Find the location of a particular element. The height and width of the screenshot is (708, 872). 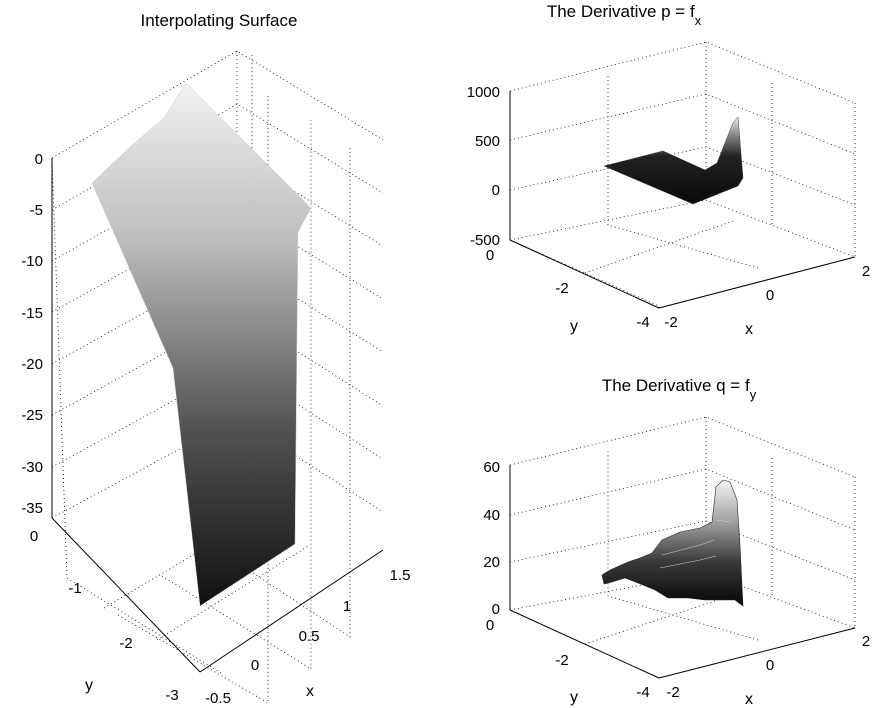

plot2-xtick: 0 is located at coordinates (770, 295).